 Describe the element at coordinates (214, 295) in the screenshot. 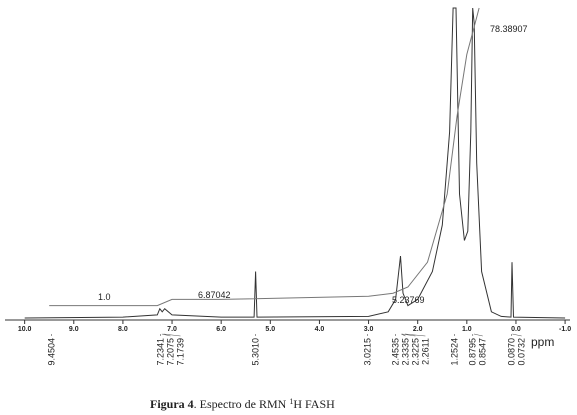

I see `integral-label: 6.87042` at that location.